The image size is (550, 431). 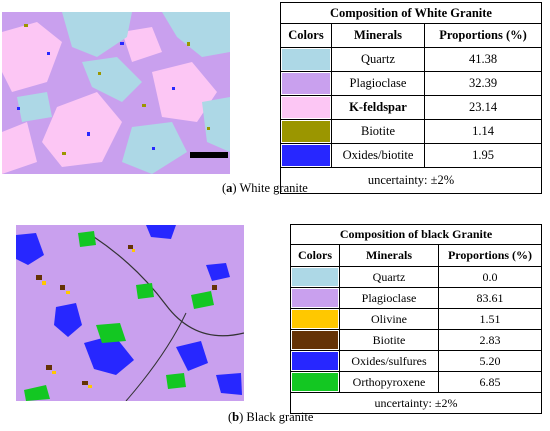 What do you see at coordinates (229, 188) in the screenshot?
I see `caption-label: a` at bounding box center [229, 188].